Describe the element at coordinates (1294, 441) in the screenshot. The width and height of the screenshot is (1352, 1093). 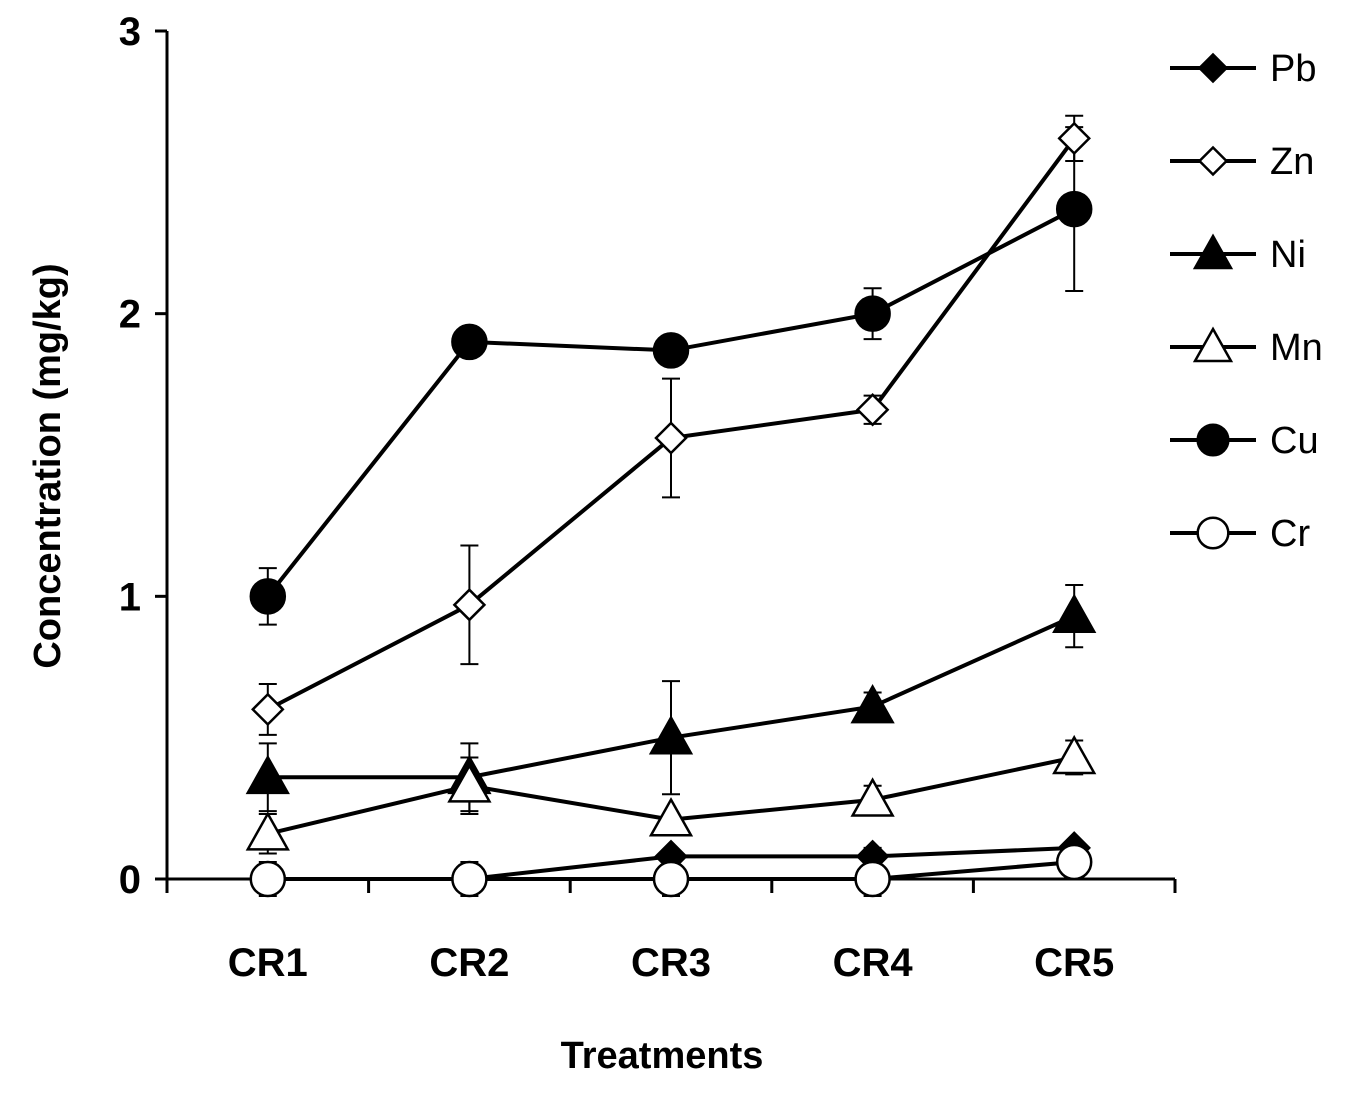
I see `legend-label-cu: Cu` at that location.